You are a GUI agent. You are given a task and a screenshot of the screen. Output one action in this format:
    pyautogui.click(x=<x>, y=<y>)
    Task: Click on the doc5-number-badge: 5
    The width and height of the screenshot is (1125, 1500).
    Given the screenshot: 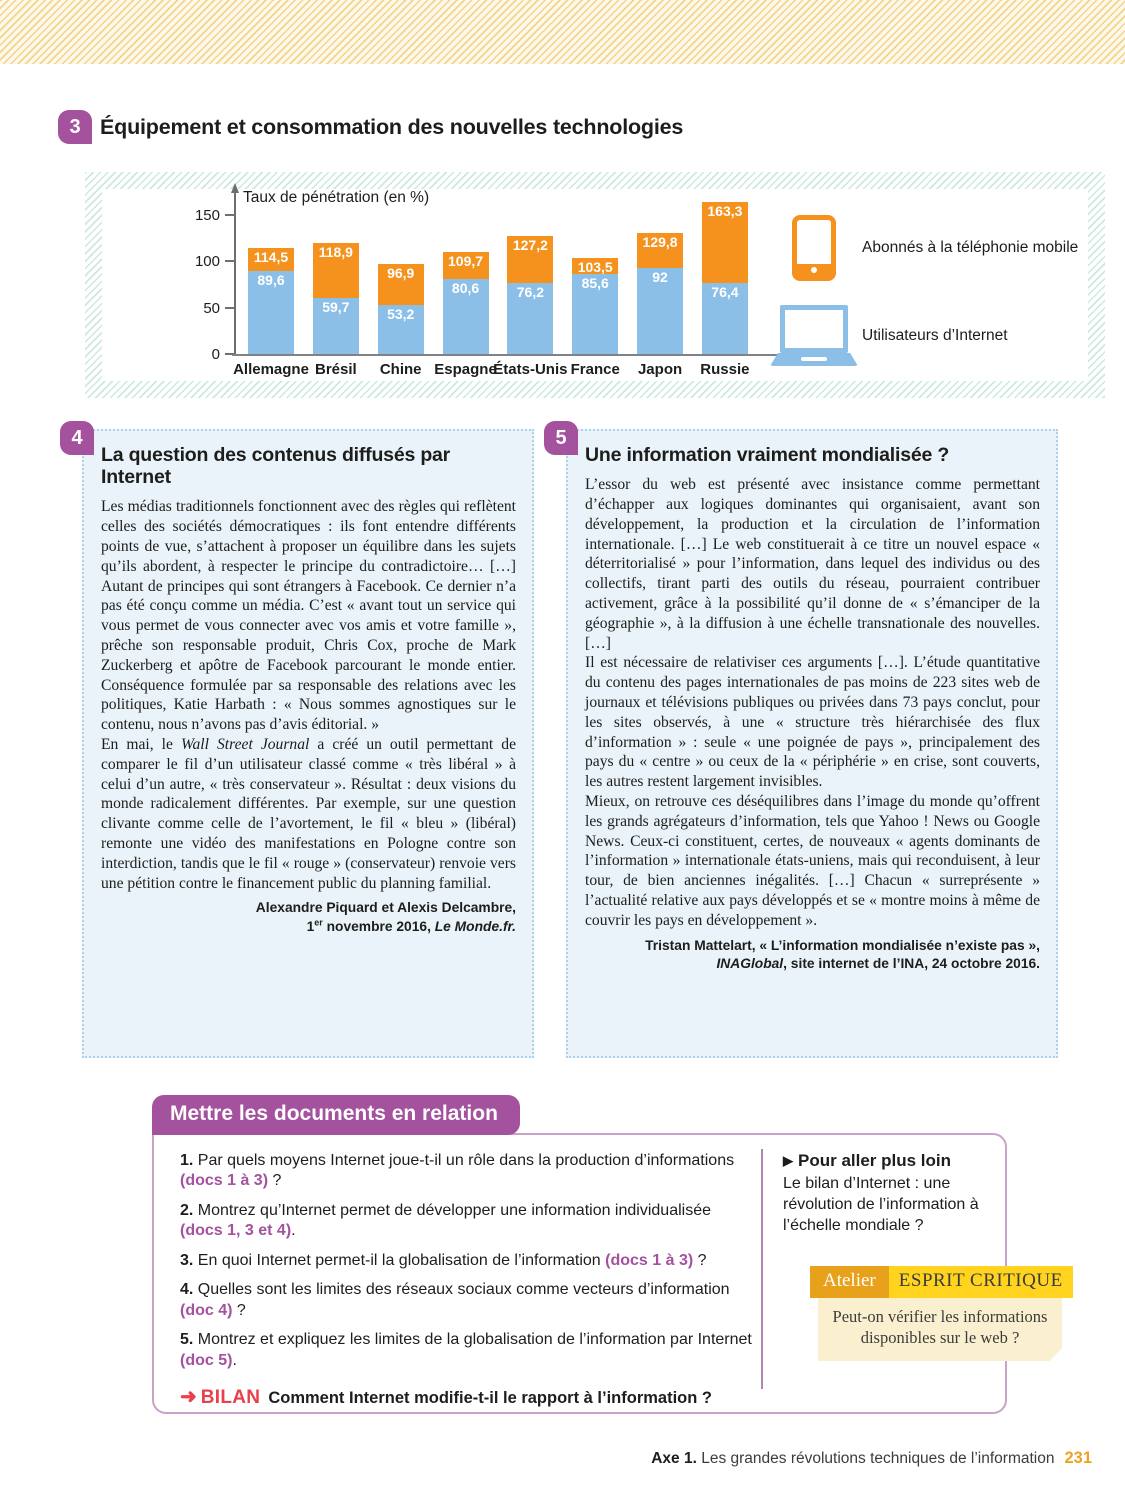 What is the action you would take?
    pyautogui.click(x=561, y=438)
    